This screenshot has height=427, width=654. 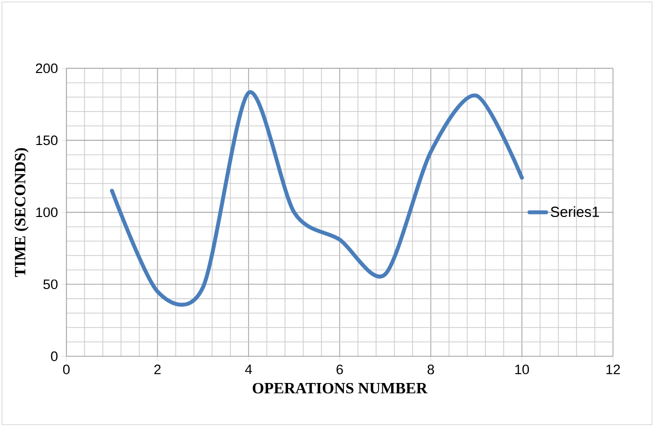 What do you see at coordinates (157, 369) in the screenshot?
I see `x-tick-label: 2` at bounding box center [157, 369].